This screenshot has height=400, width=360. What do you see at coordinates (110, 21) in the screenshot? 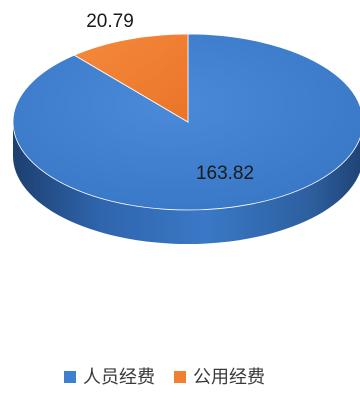
I see `data-label-1: 20.79` at bounding box center [110, 21].